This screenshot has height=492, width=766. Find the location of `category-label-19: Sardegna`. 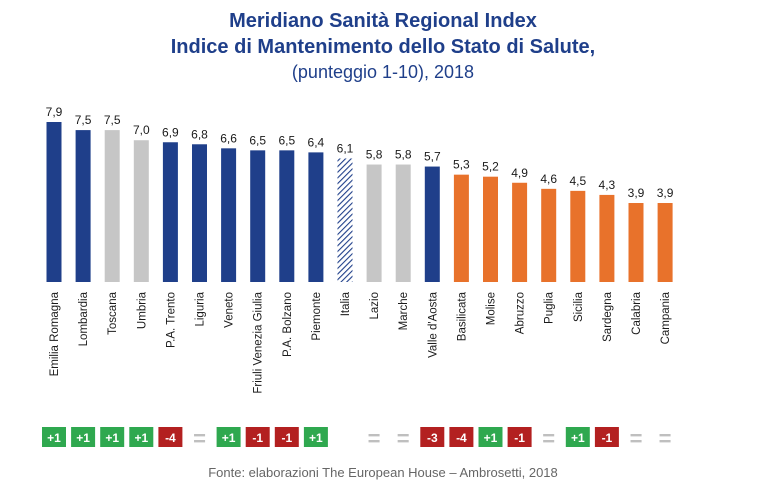

category-label-19: Sardegna is located at coordinates (608, 316).